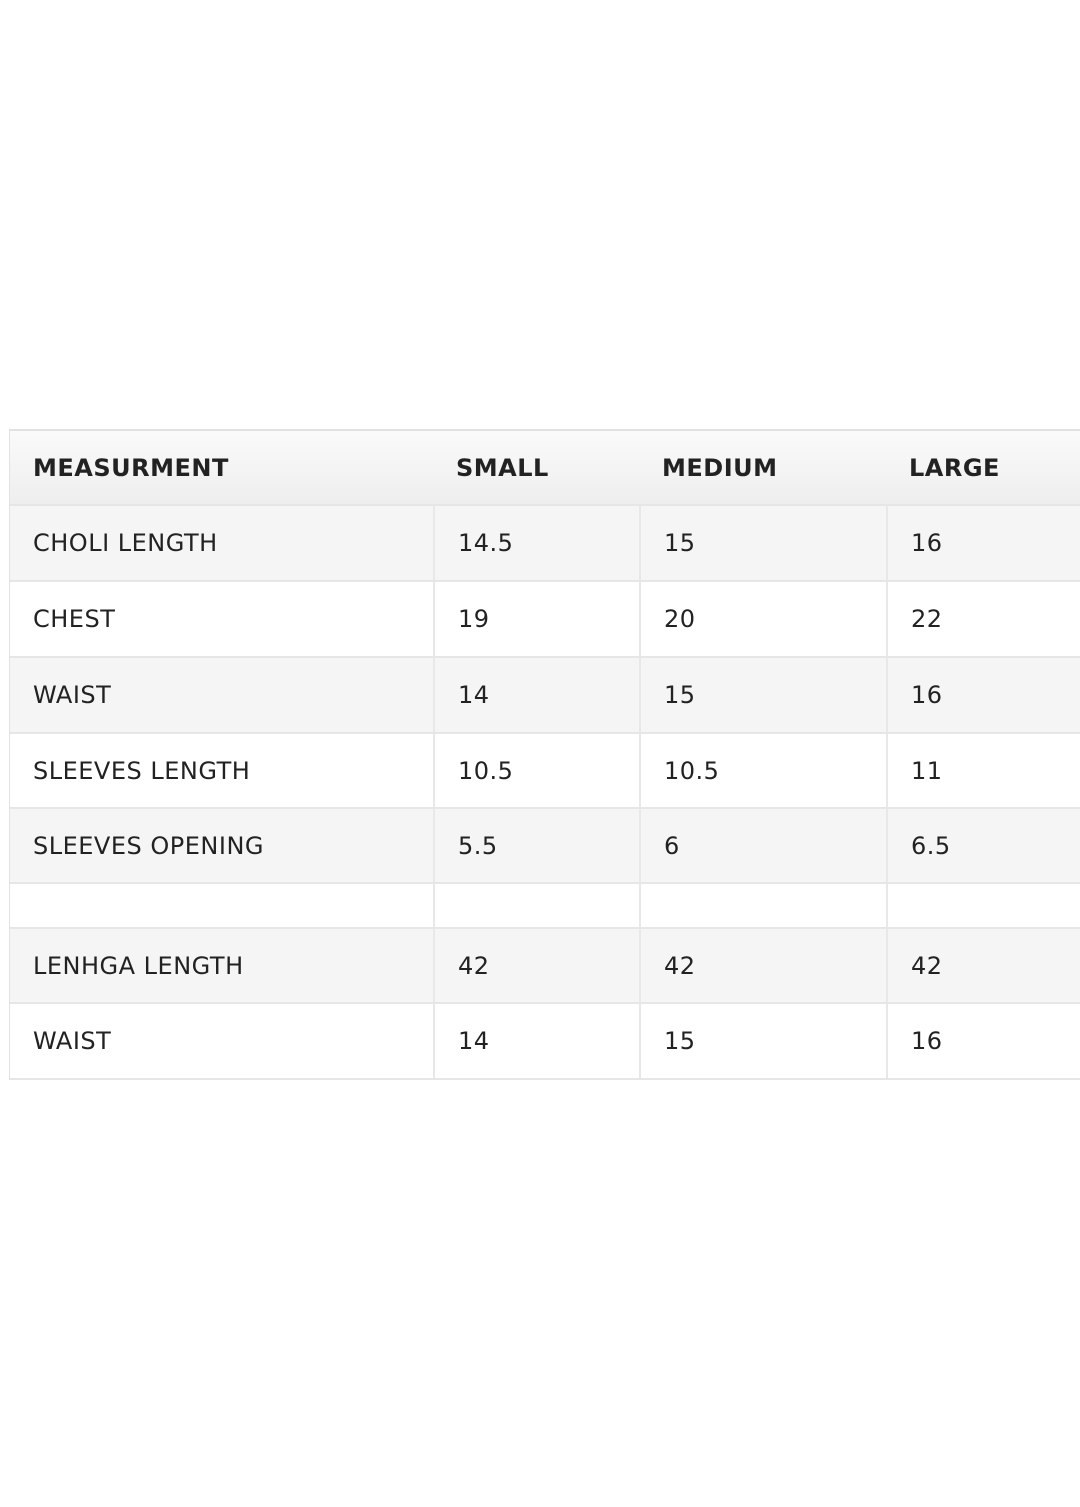 This screenshot has width=1080, height=1507. I want to click on table-cell: SLEEVES LENGTH, so click(142, 770).